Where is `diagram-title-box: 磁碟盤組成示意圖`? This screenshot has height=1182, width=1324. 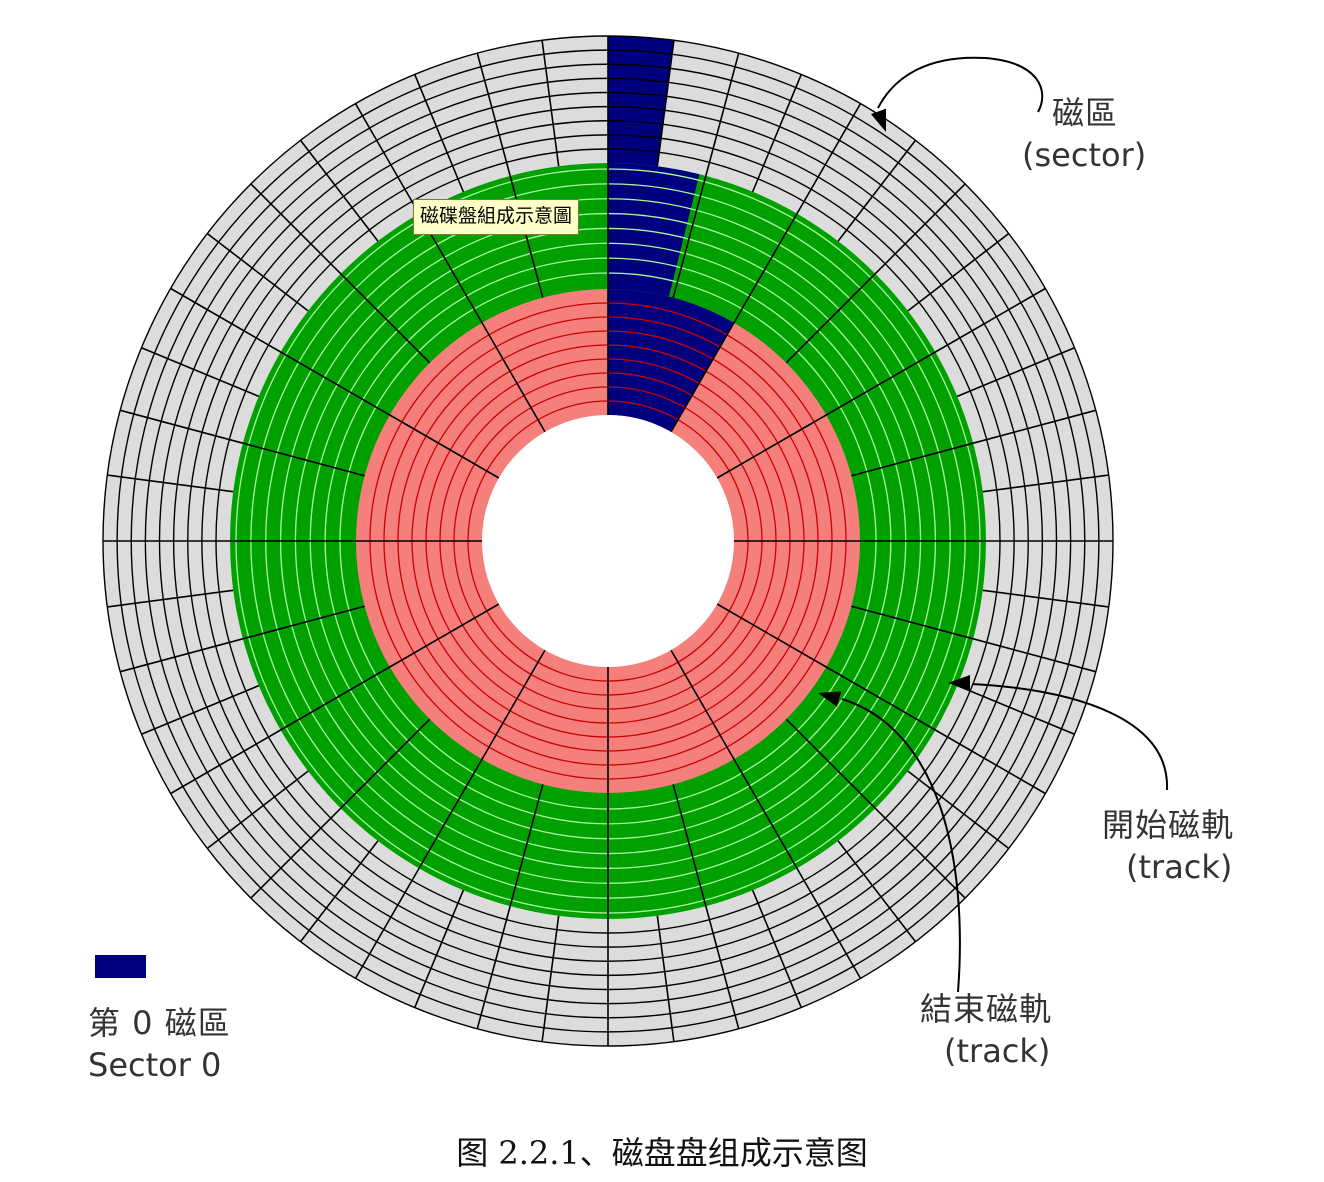 diagram-title-box: 磁碟盤組成示意圖 is located at coordinates (496, 217).